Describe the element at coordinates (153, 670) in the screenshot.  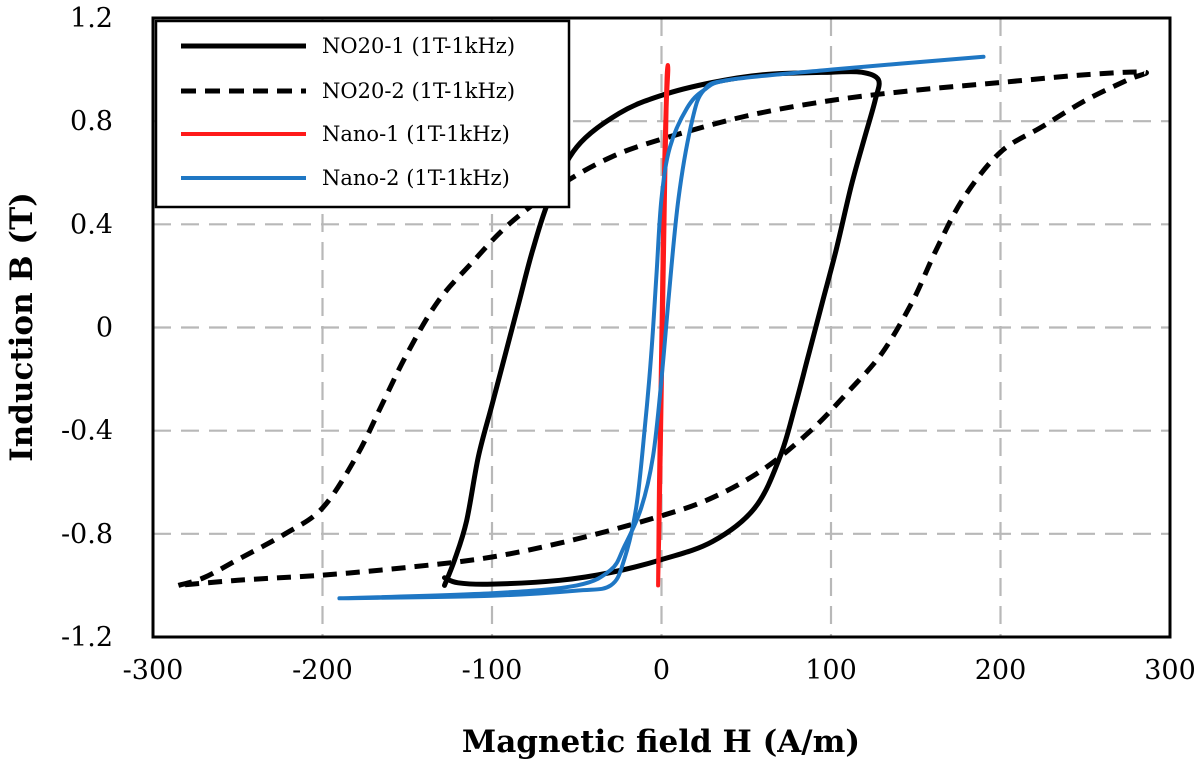
I see `x-tick-label: -300` at that location.